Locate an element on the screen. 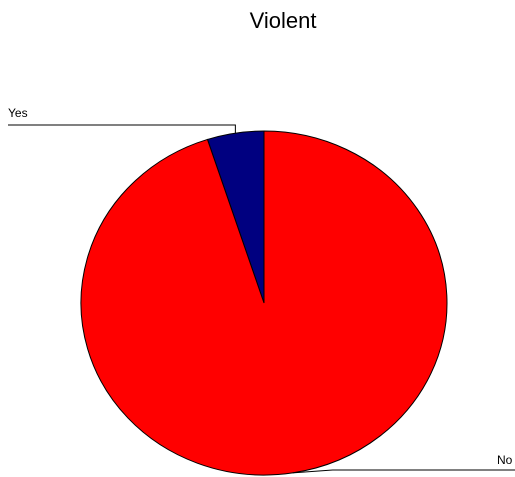 The width and height of the screenshot is (515, 477). slice-label: No is located at coordinates (505, 460).